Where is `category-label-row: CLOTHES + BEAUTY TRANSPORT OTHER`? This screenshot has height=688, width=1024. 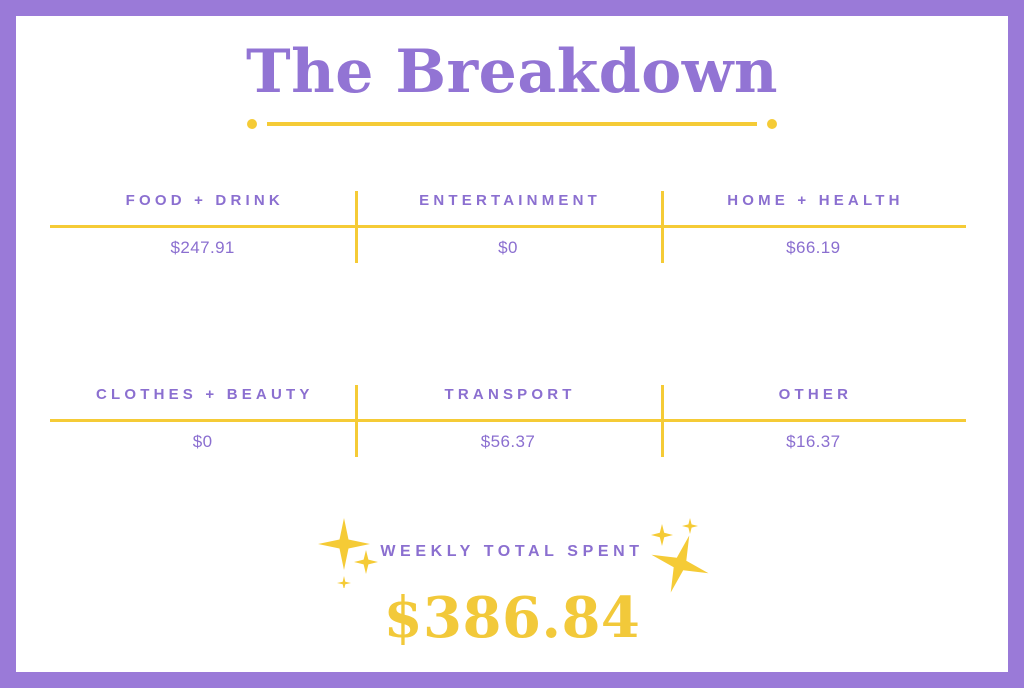
category-label-row: CLOTHES + BEAUTY TRANSPORT OTHER is located at coordinates (508, 421).